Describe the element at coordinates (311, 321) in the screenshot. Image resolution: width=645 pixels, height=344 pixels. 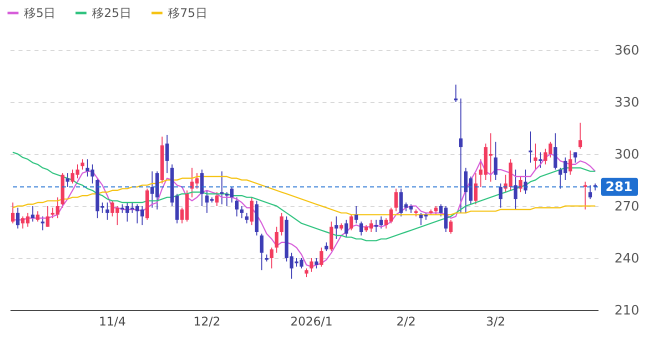
I see `x-tick-label: 2026/1` at that location.